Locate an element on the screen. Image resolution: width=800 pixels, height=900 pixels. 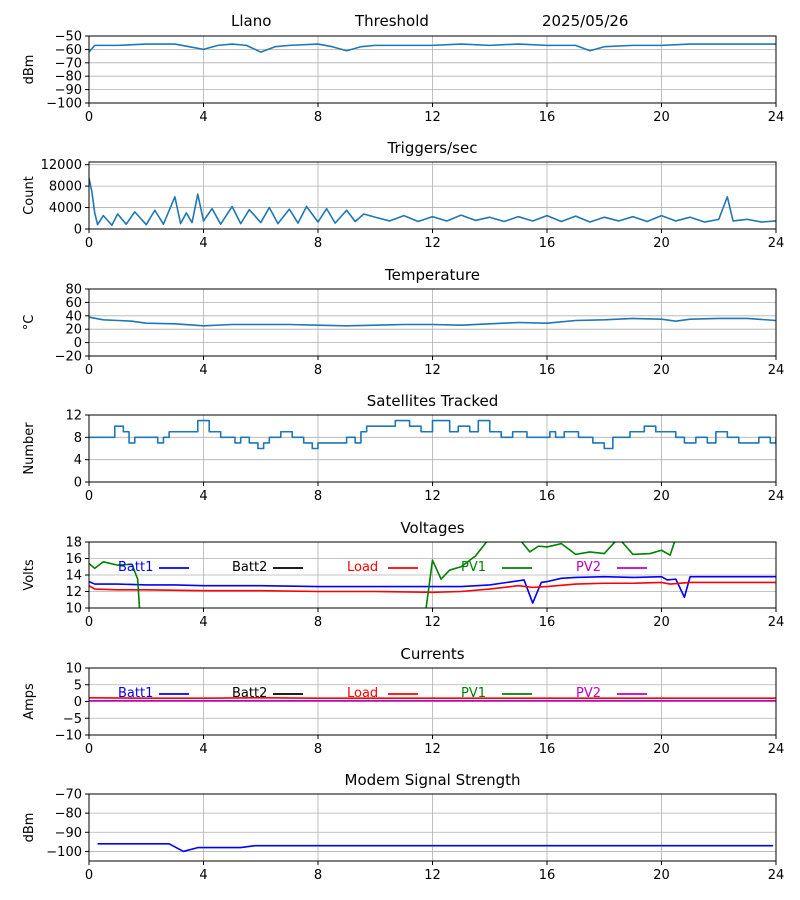
legend-label: PV1 is located at coordinates (473, 567).